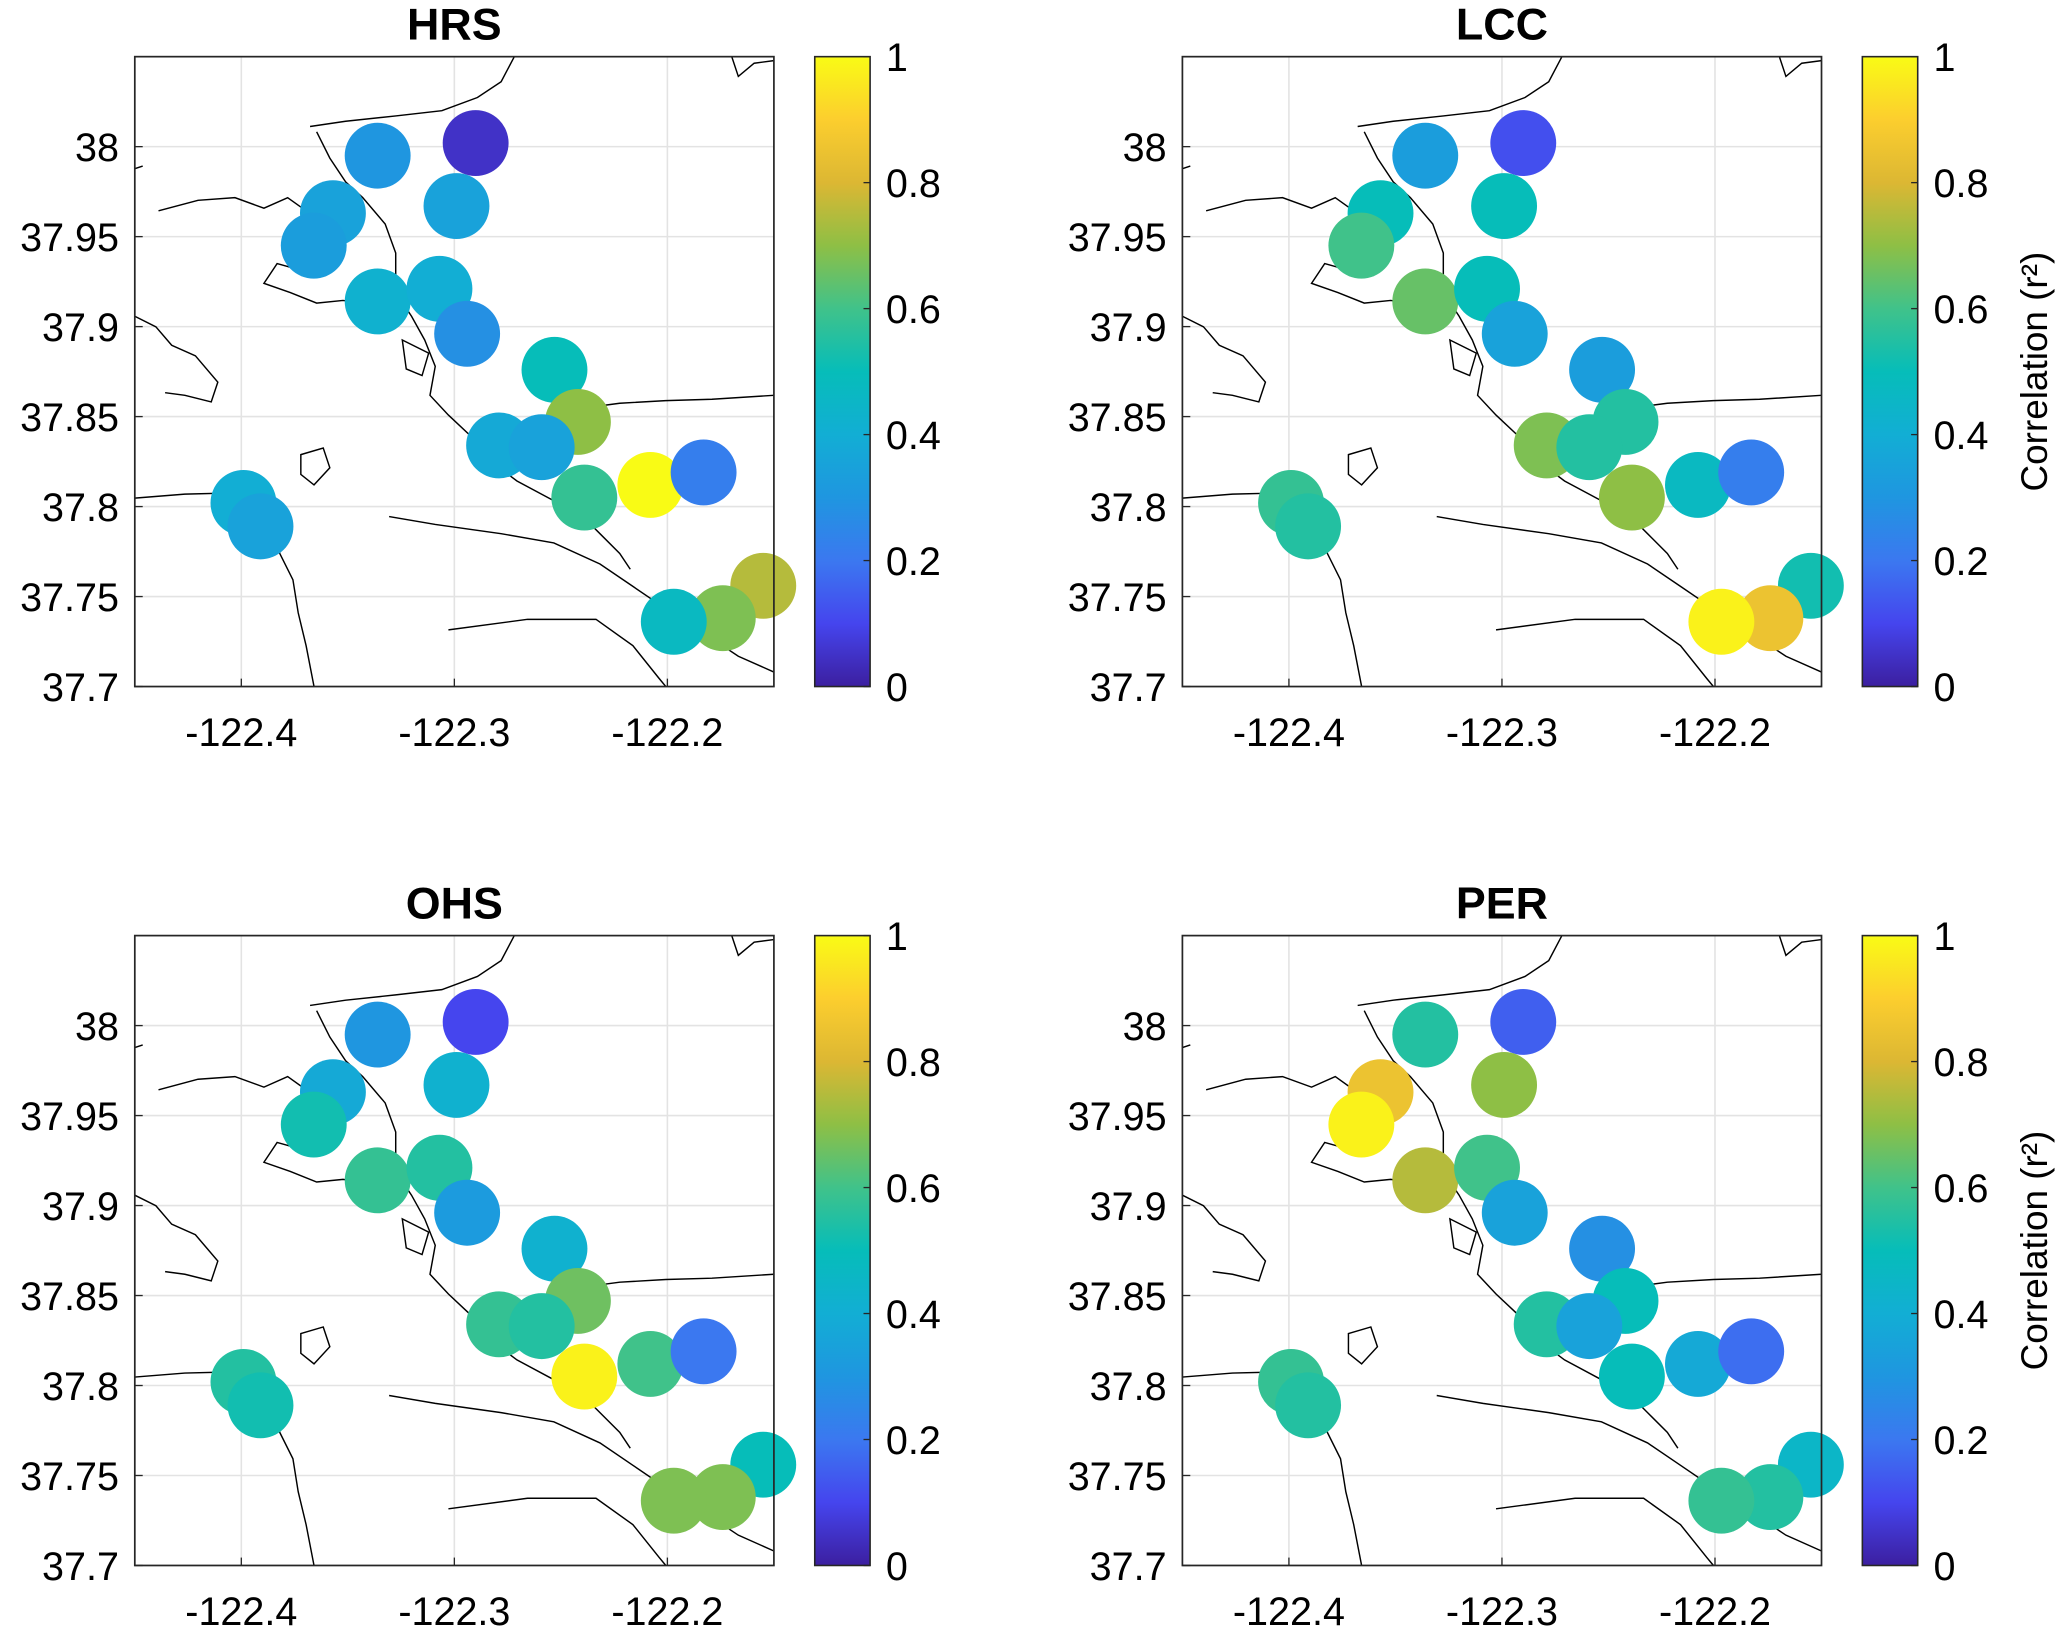 The width and height of the screenshot is (2067, 1634). I want to click on panel-title: OHS, so click(454, 903).